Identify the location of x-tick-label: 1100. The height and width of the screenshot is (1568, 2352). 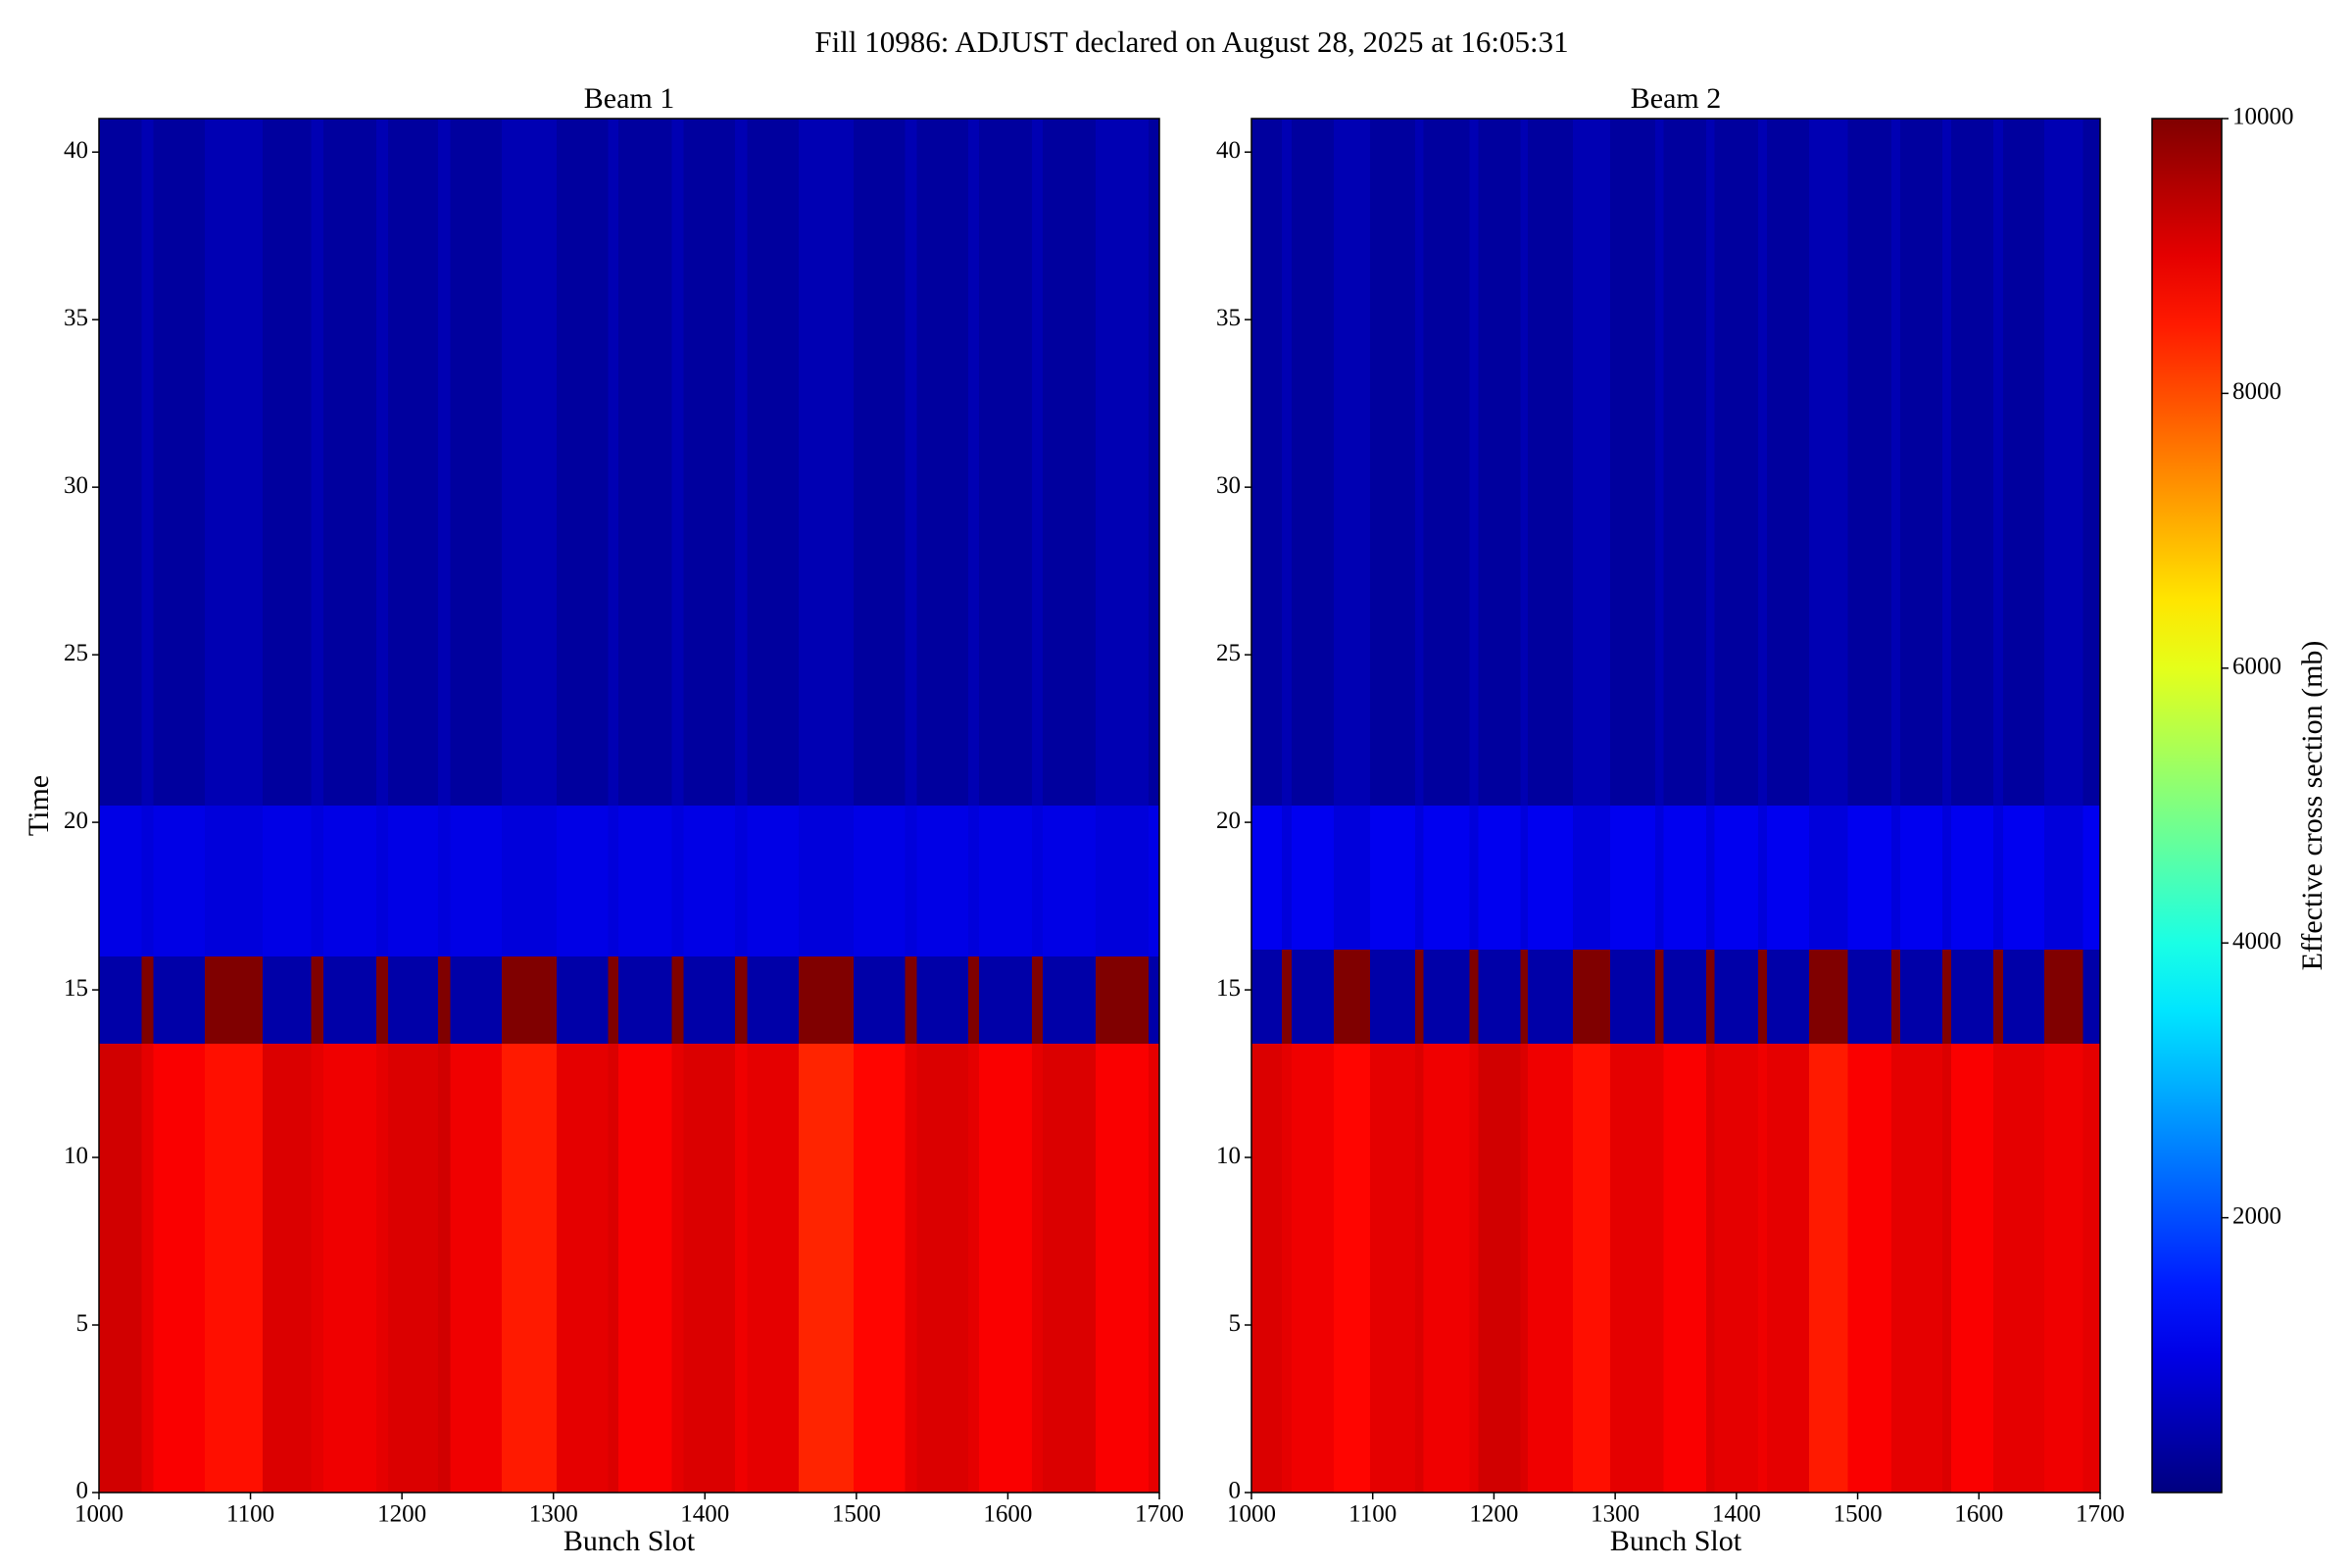
(250, 1514).